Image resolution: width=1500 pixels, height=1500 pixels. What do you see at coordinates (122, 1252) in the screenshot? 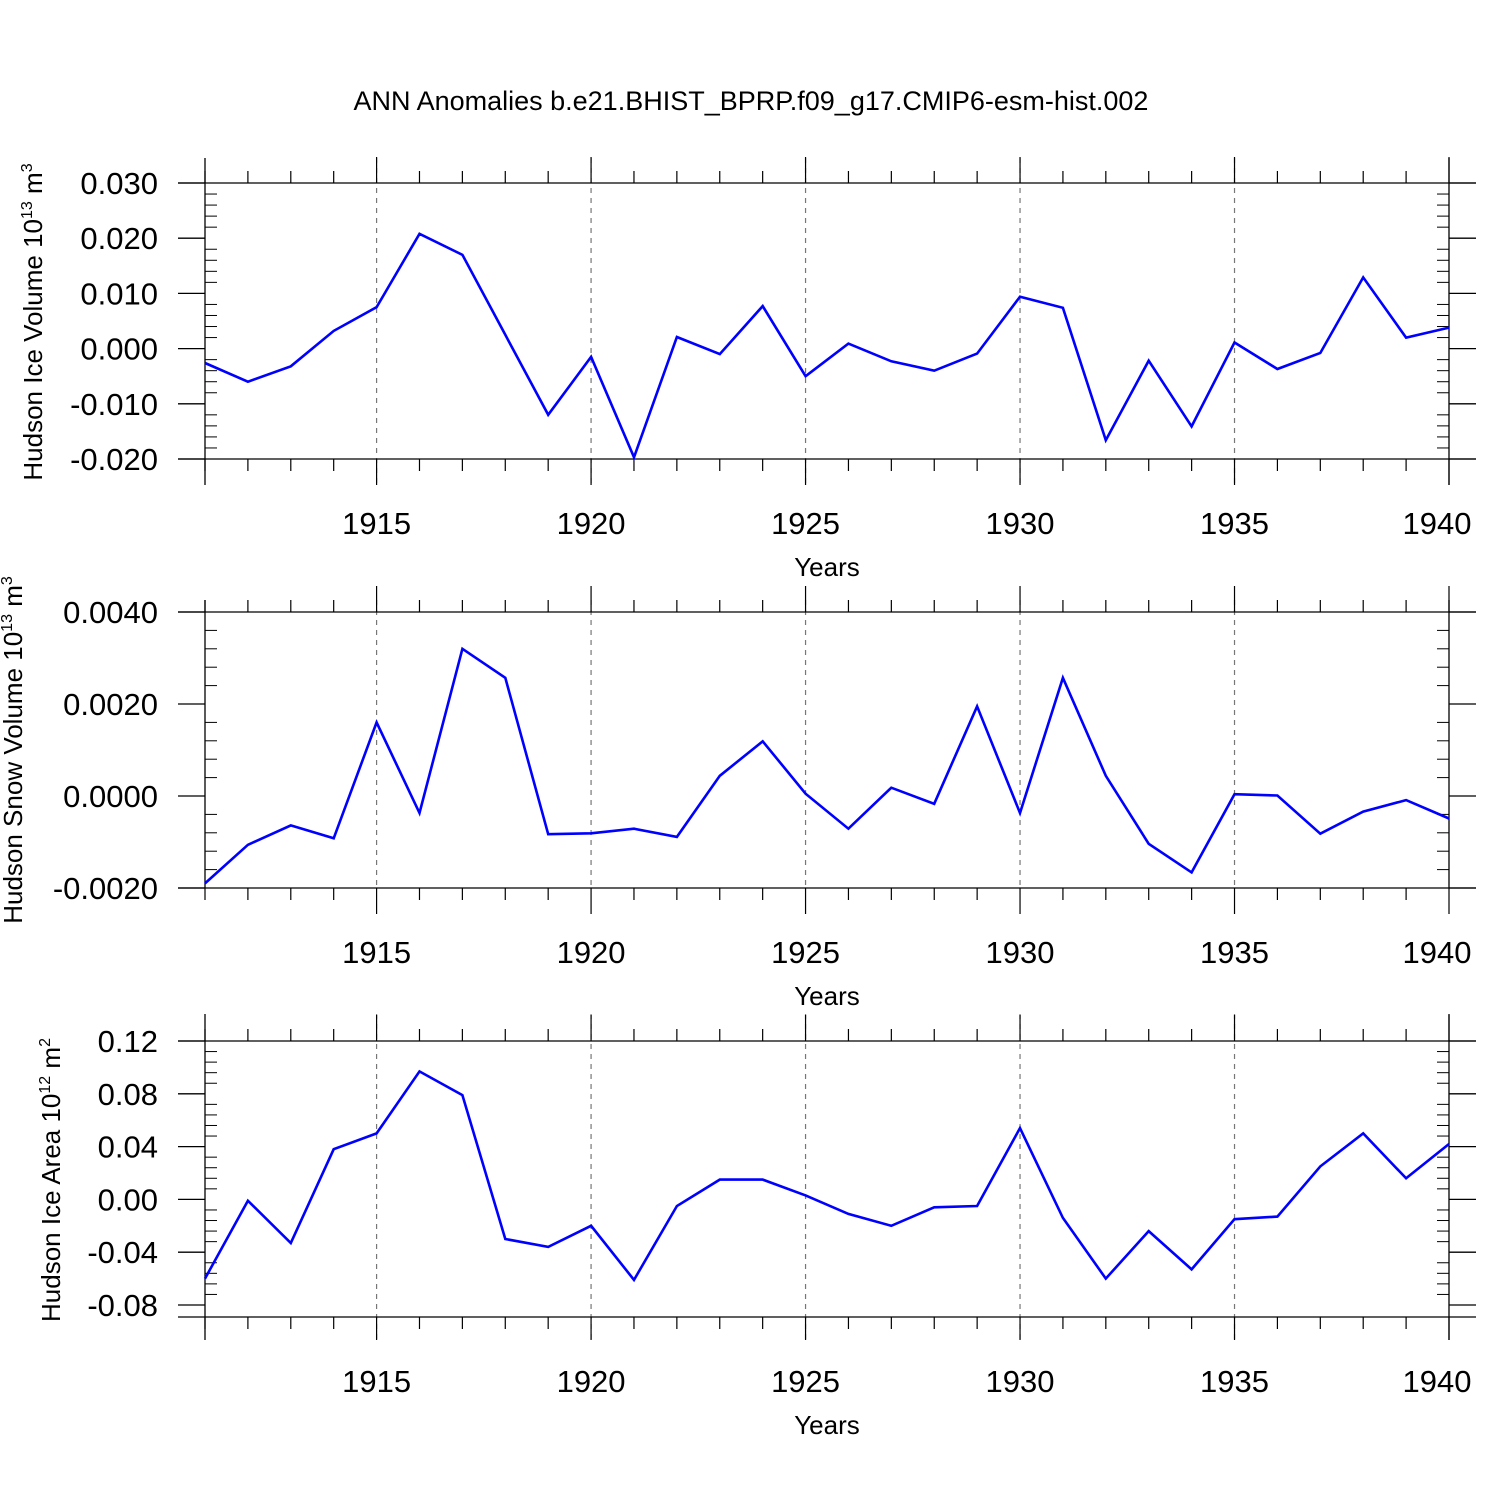
I see `y-tick-label: -0.04` at bounding box center [122, 1252].